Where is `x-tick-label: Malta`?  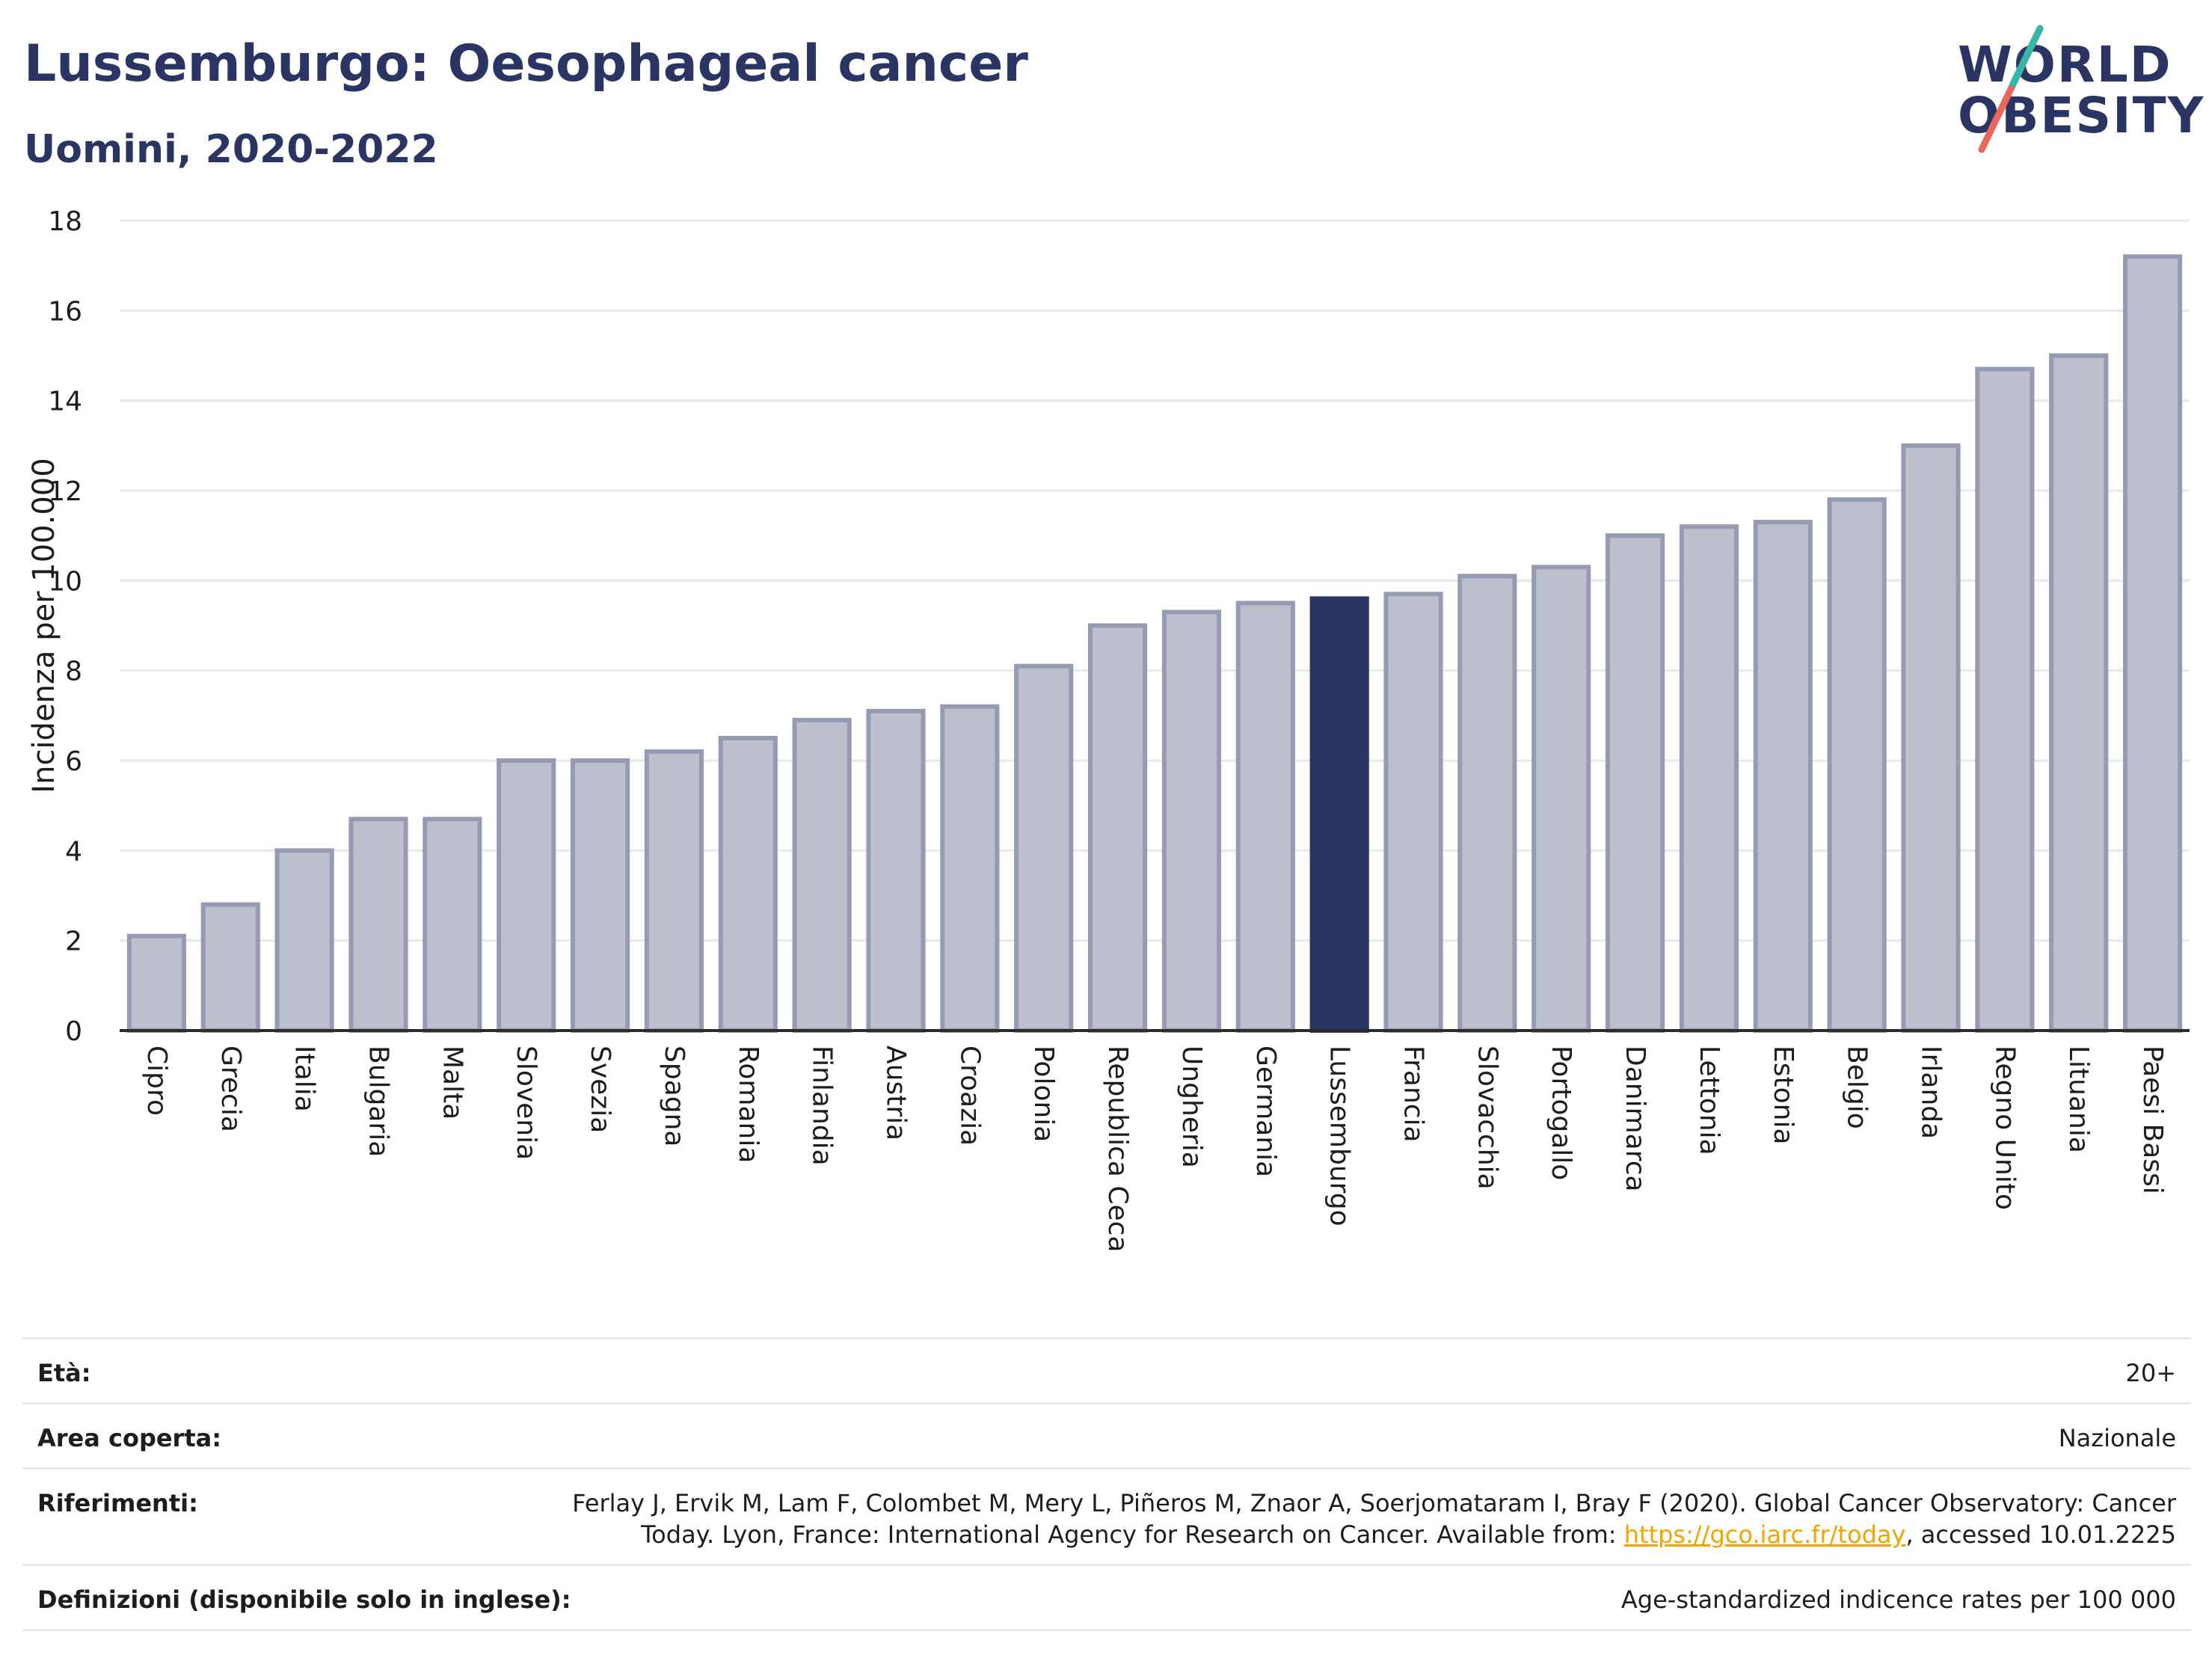
x-tick-label: Malta is located at coordinates (452, 1082).